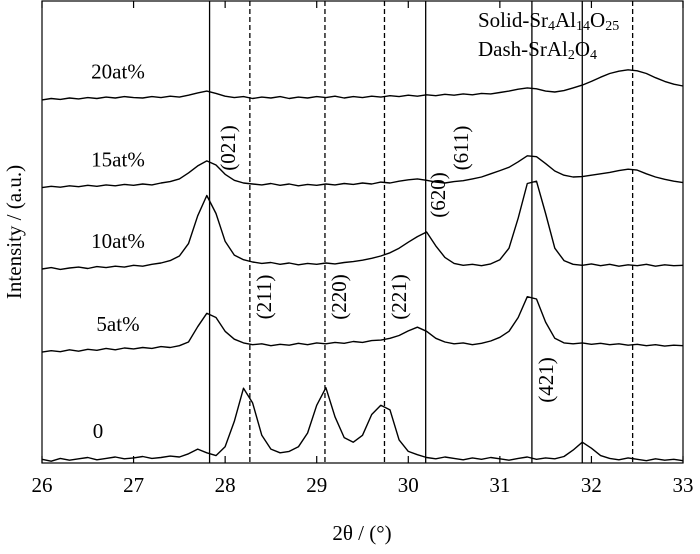  Describe the element at coordinates (361, 533) in the screenshot. I see `x-axis-label: 2θ / (°)` at that location.